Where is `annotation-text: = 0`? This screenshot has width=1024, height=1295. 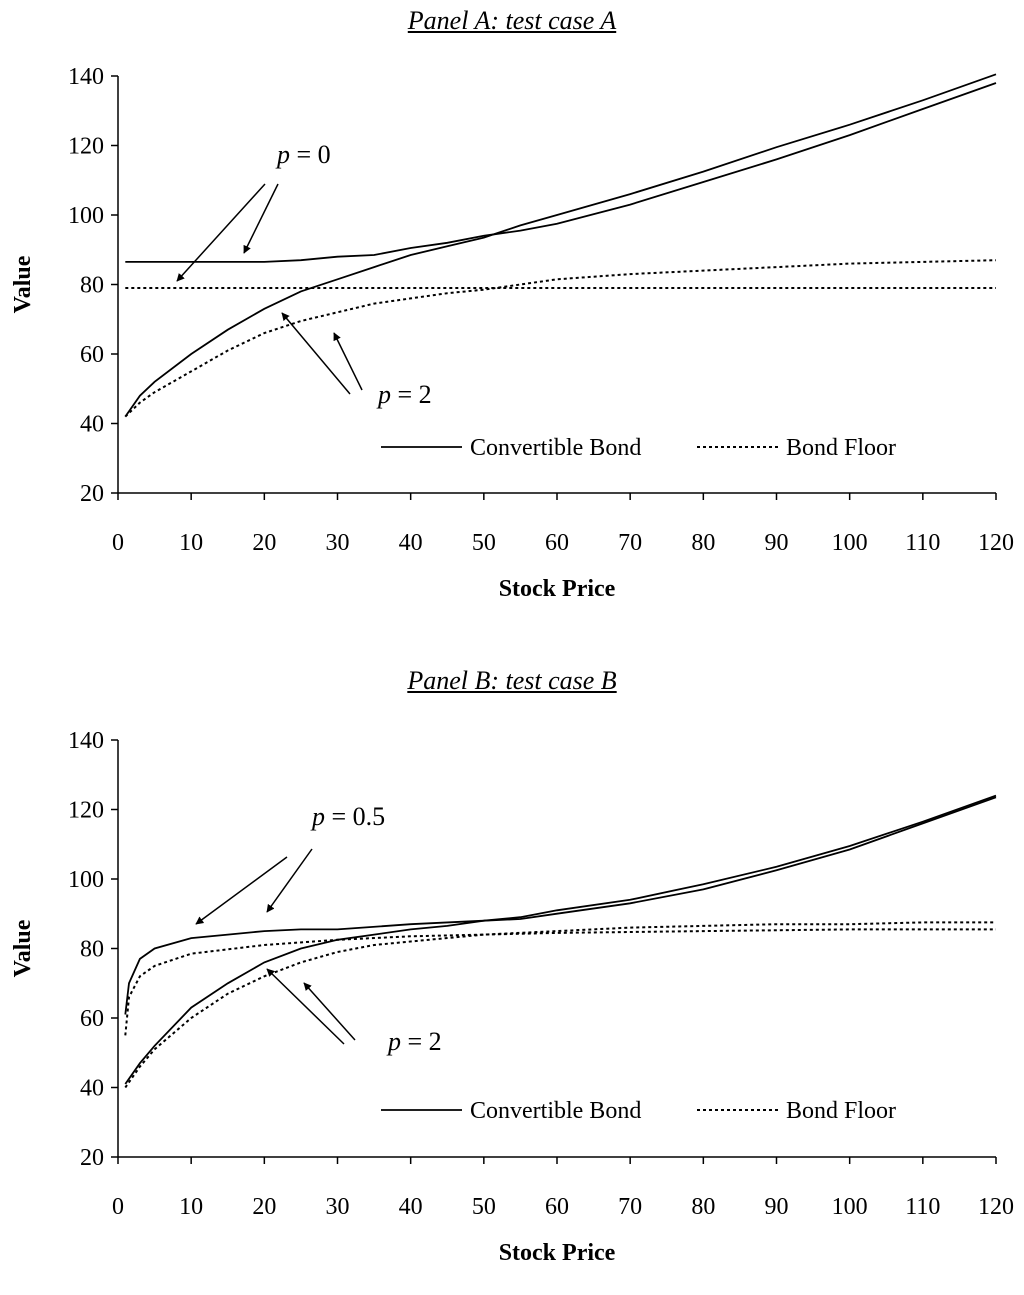 annotation-text: = 0 is located at coordinates (310, 154).